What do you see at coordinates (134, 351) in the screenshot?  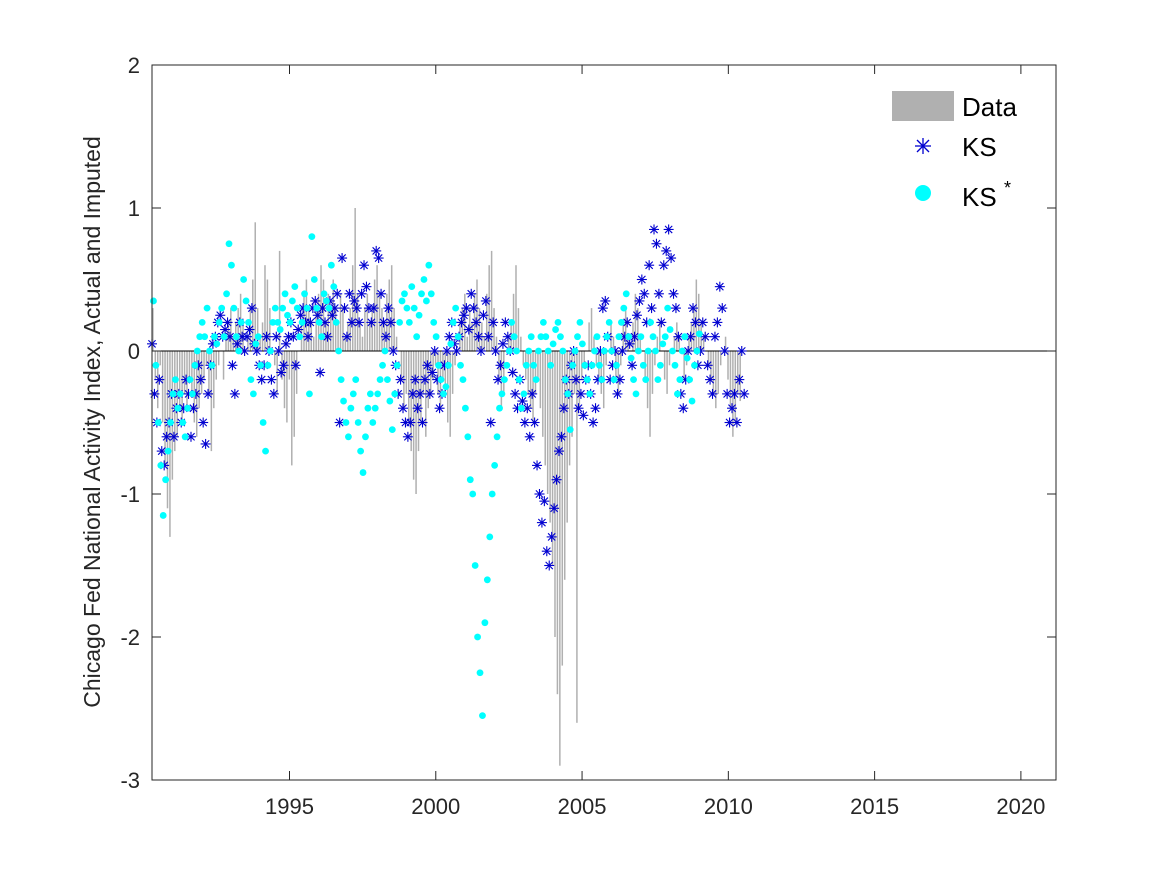 I see `y-tick-label: 0` at bounding box center [134, 351].